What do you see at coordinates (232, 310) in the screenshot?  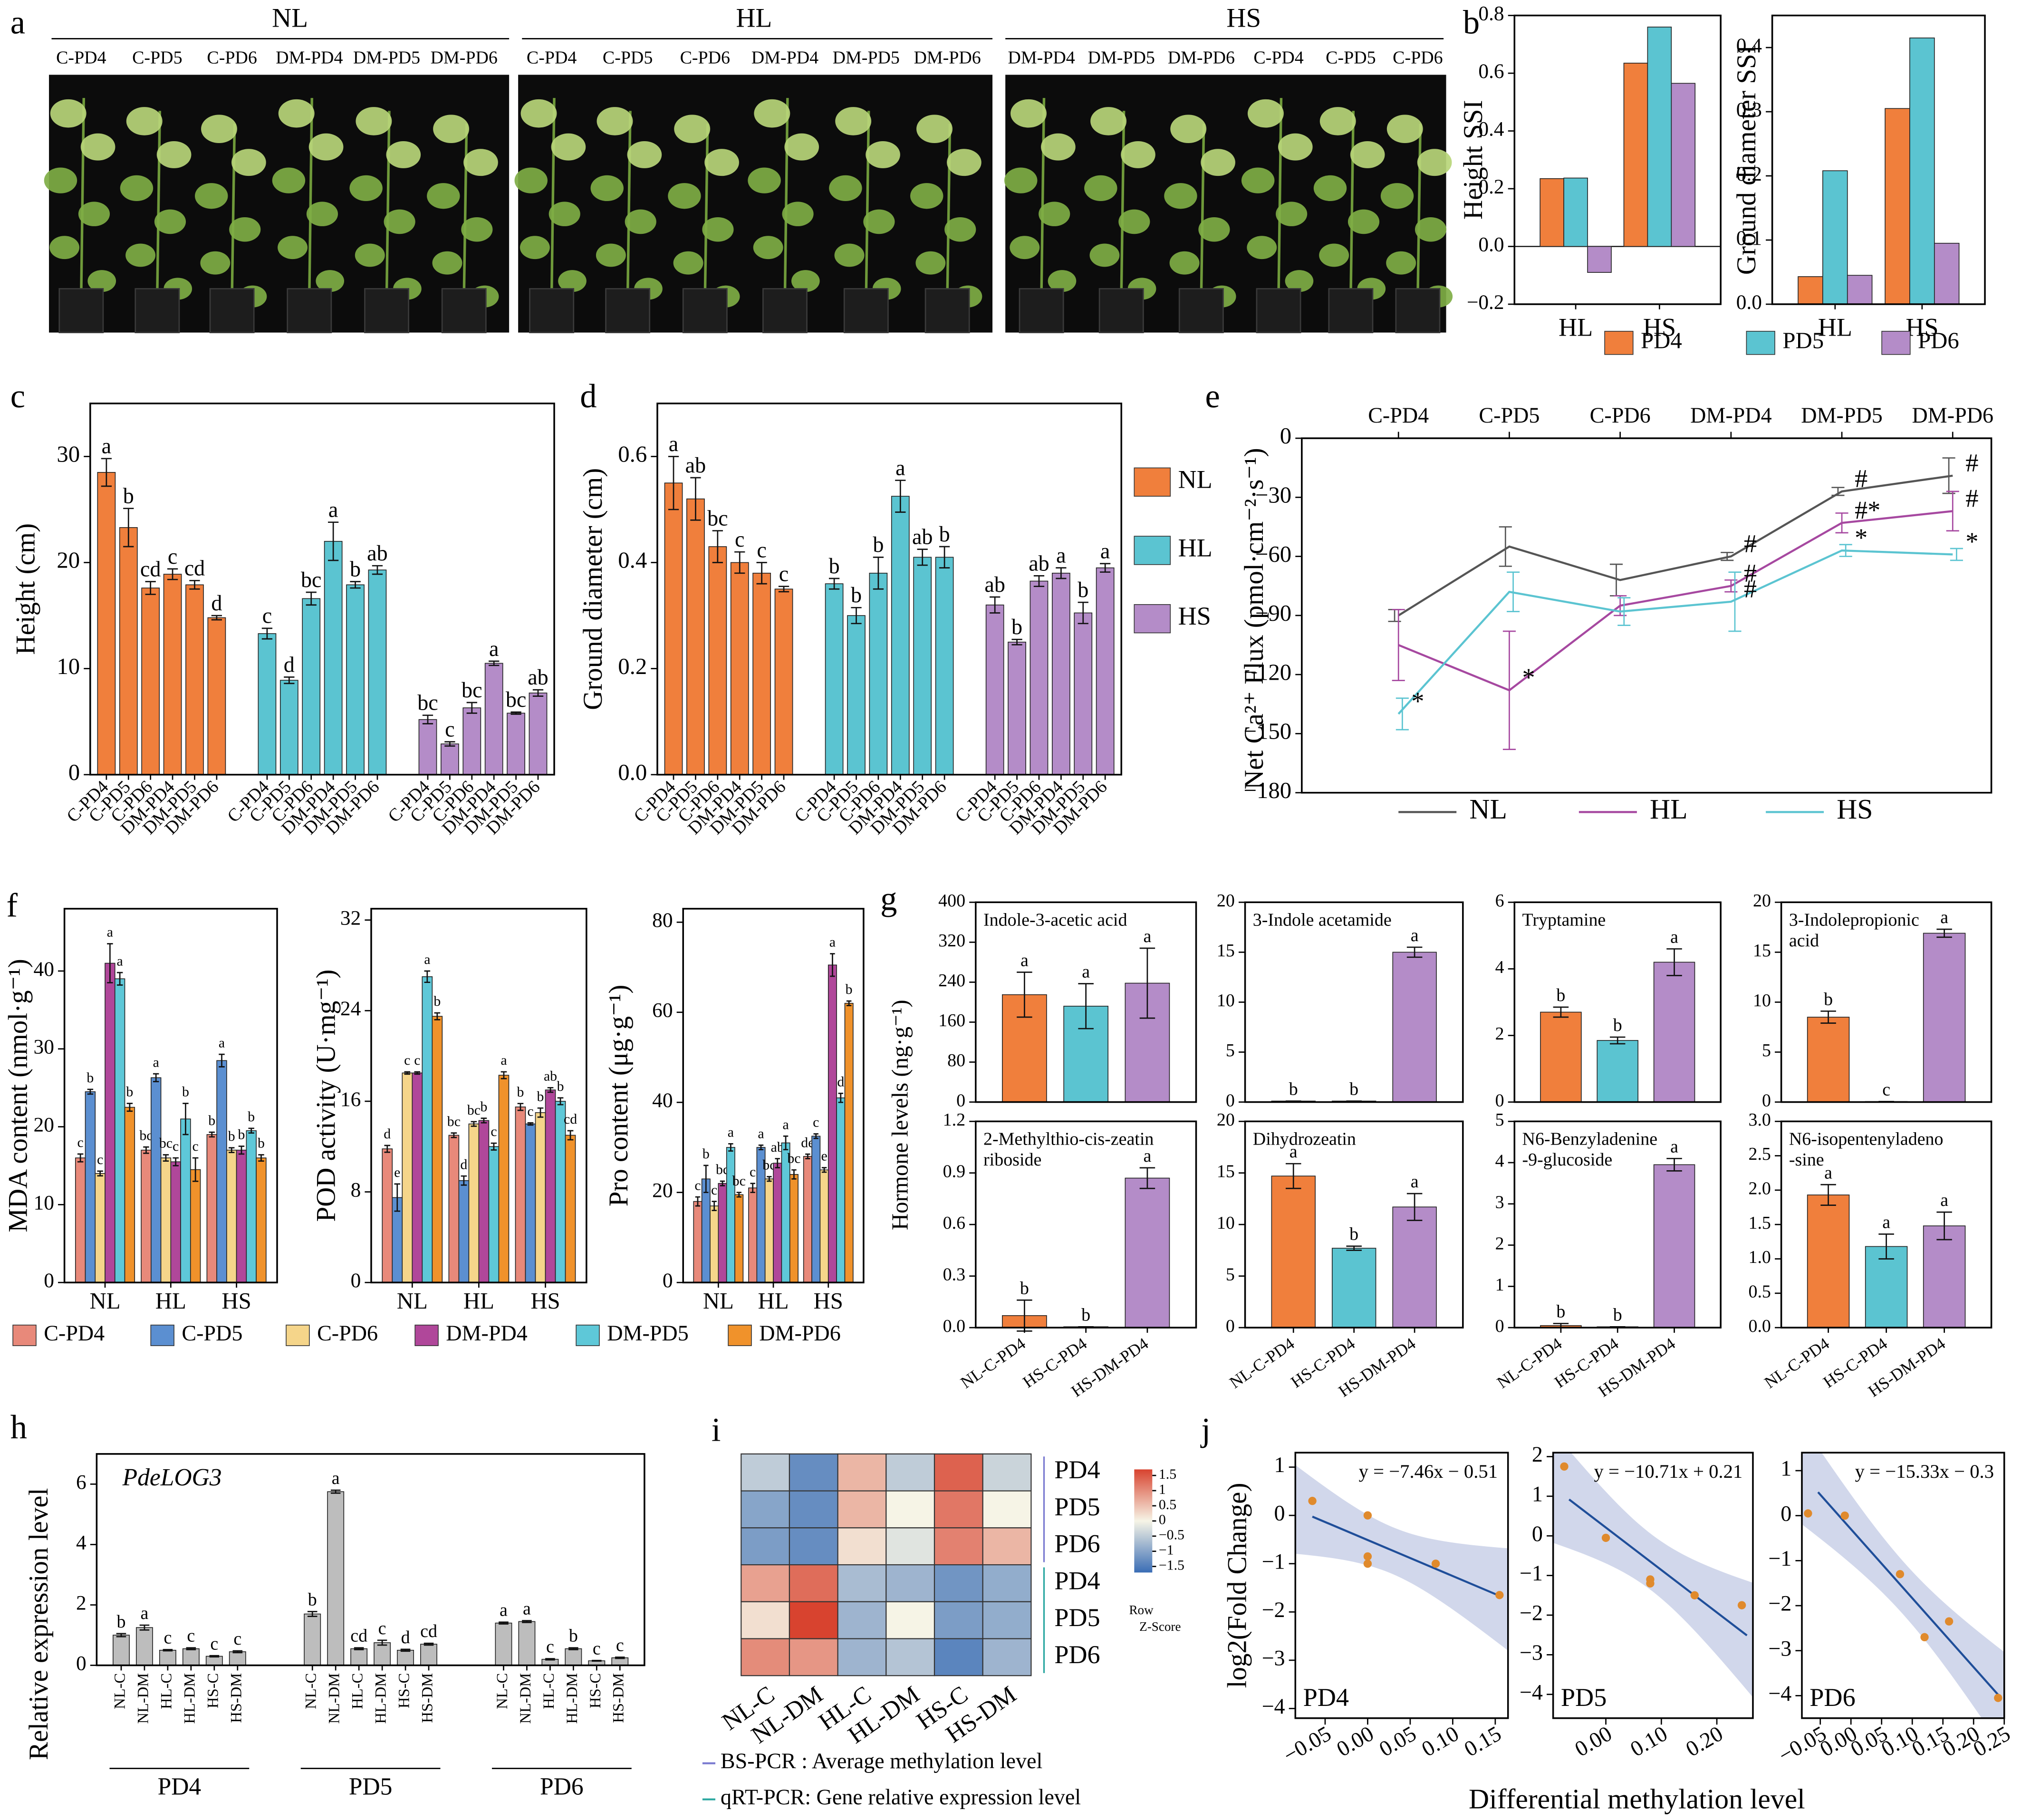 I see `pot` at bounding box center [232, 310].